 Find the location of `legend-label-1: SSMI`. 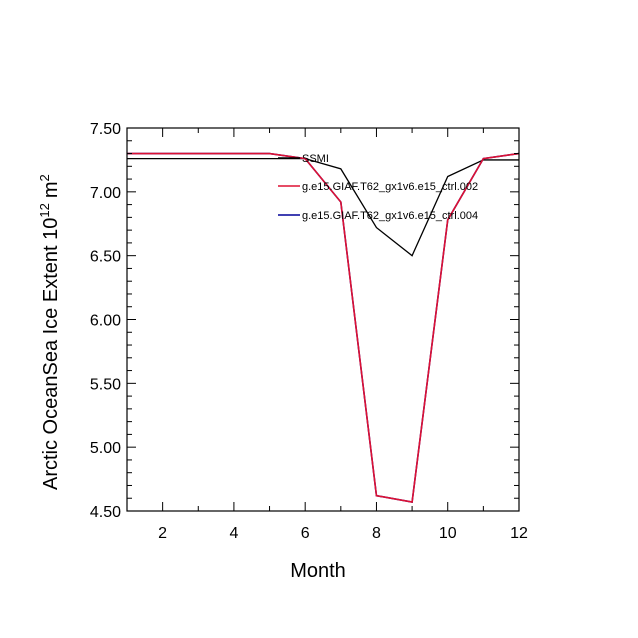

legend-label-1: SSMI is located at coordinates (315, 159).